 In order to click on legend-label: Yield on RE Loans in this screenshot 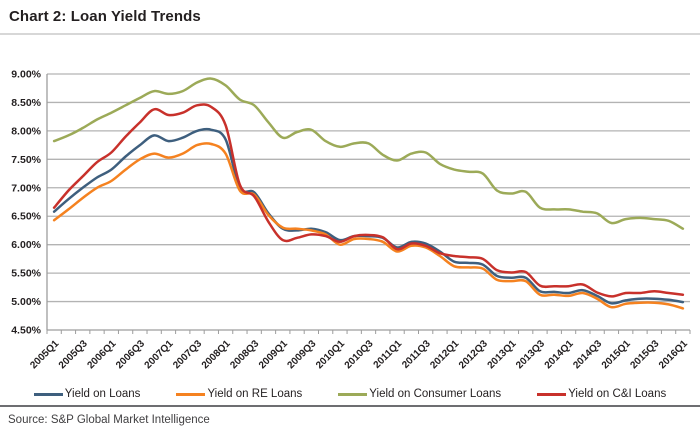, I will do `click(255, 394)`.